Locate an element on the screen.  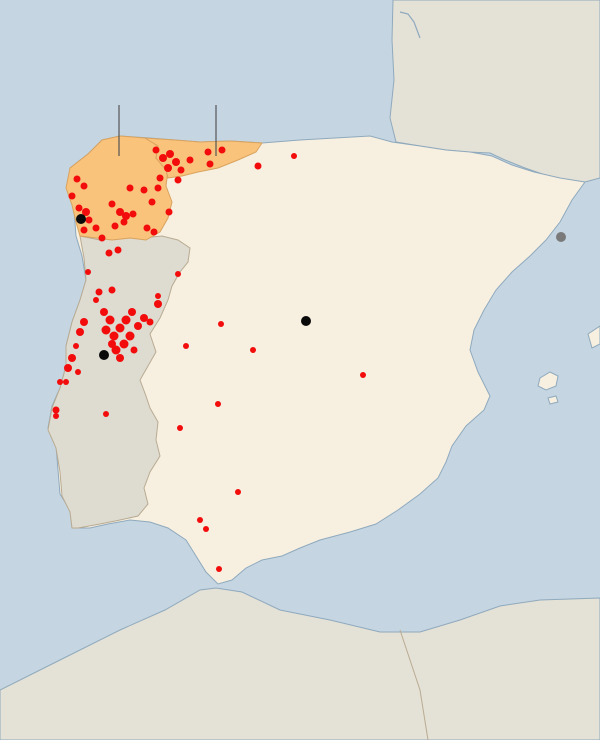
france-landmass is located at coordinates (494, 91).